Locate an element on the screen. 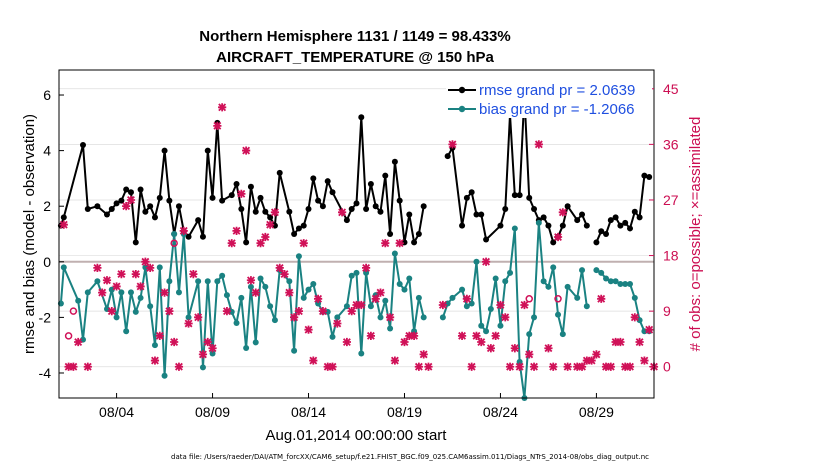  y2-tick-label-2: 18 is located at coordinates (671, 256).